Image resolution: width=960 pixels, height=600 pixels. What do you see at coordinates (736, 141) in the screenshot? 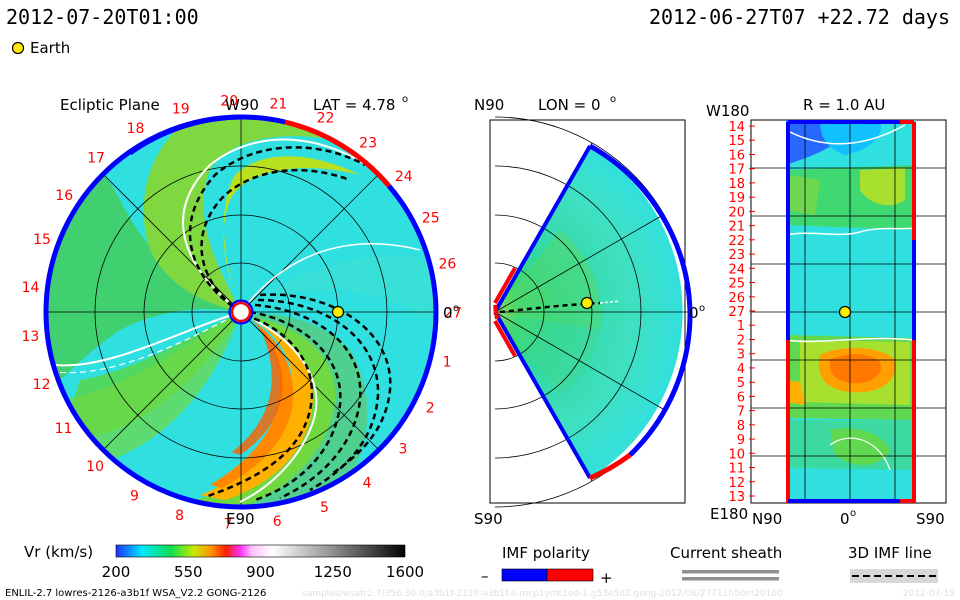
I see `rmap-y-label: 15` at bounding box center [736, 141].